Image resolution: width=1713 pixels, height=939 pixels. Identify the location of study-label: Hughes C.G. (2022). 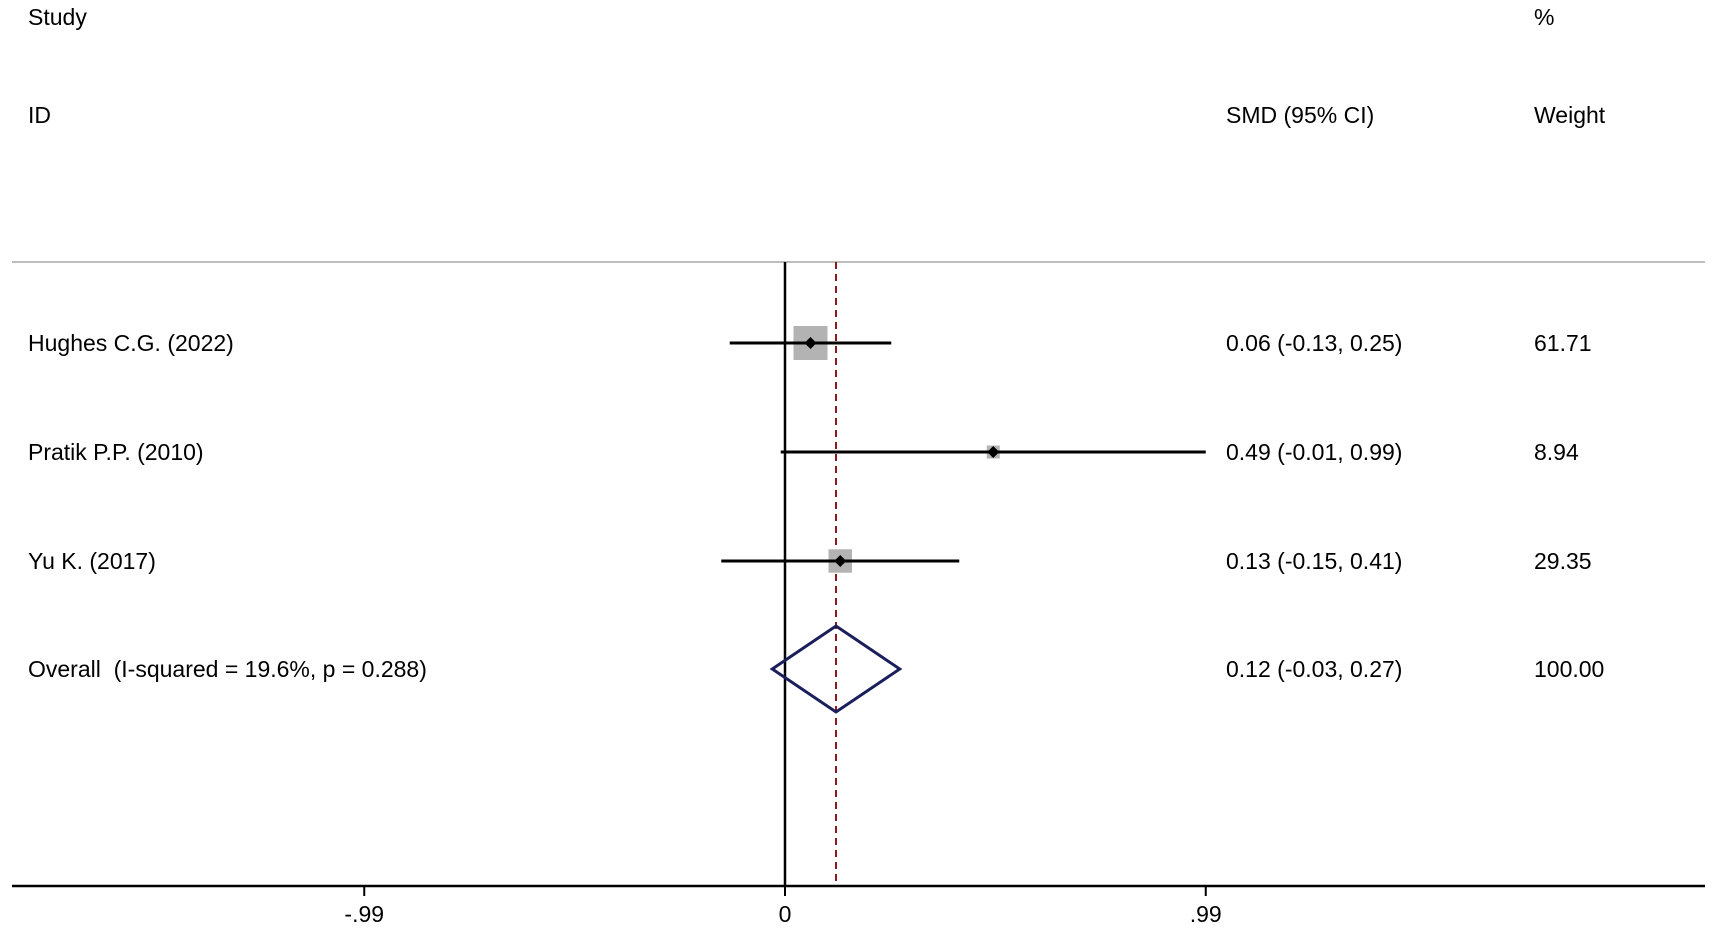
(131, 343).